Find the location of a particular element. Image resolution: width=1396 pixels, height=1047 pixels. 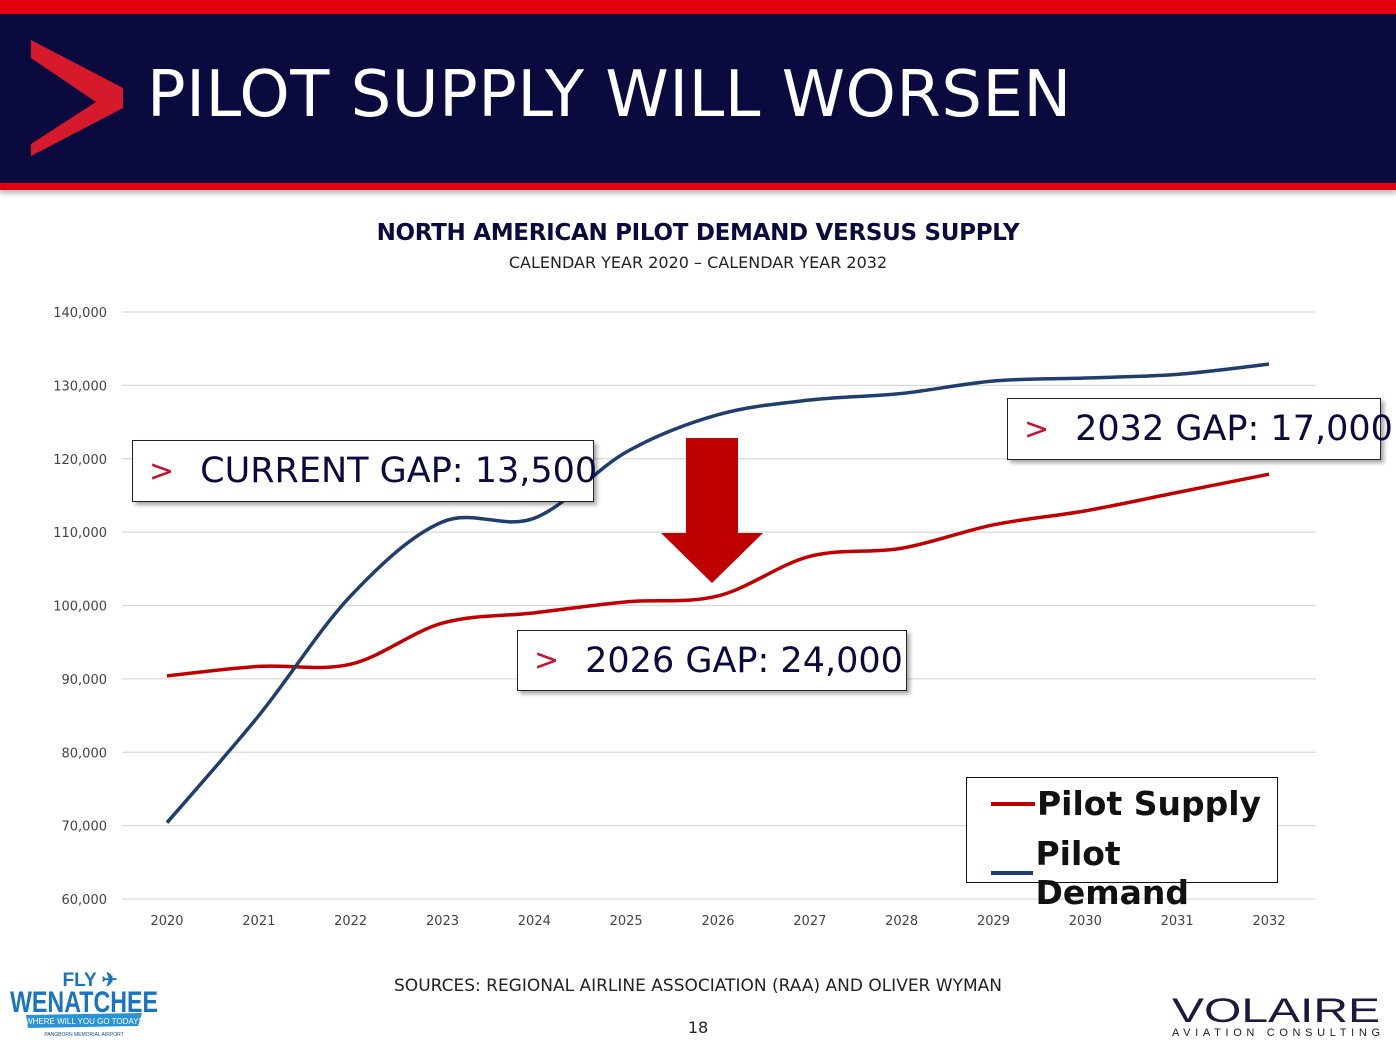

x-tick-label: 2024 is located at coordinates (534, 921).